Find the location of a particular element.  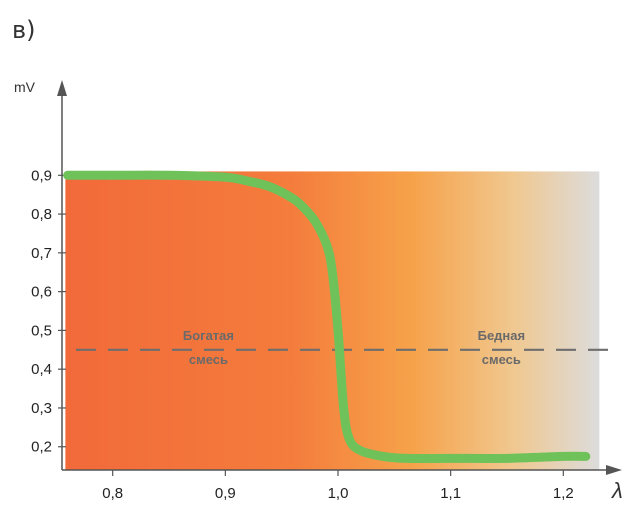

zone-label-line: Богатая is located at coordinates (208, 335).